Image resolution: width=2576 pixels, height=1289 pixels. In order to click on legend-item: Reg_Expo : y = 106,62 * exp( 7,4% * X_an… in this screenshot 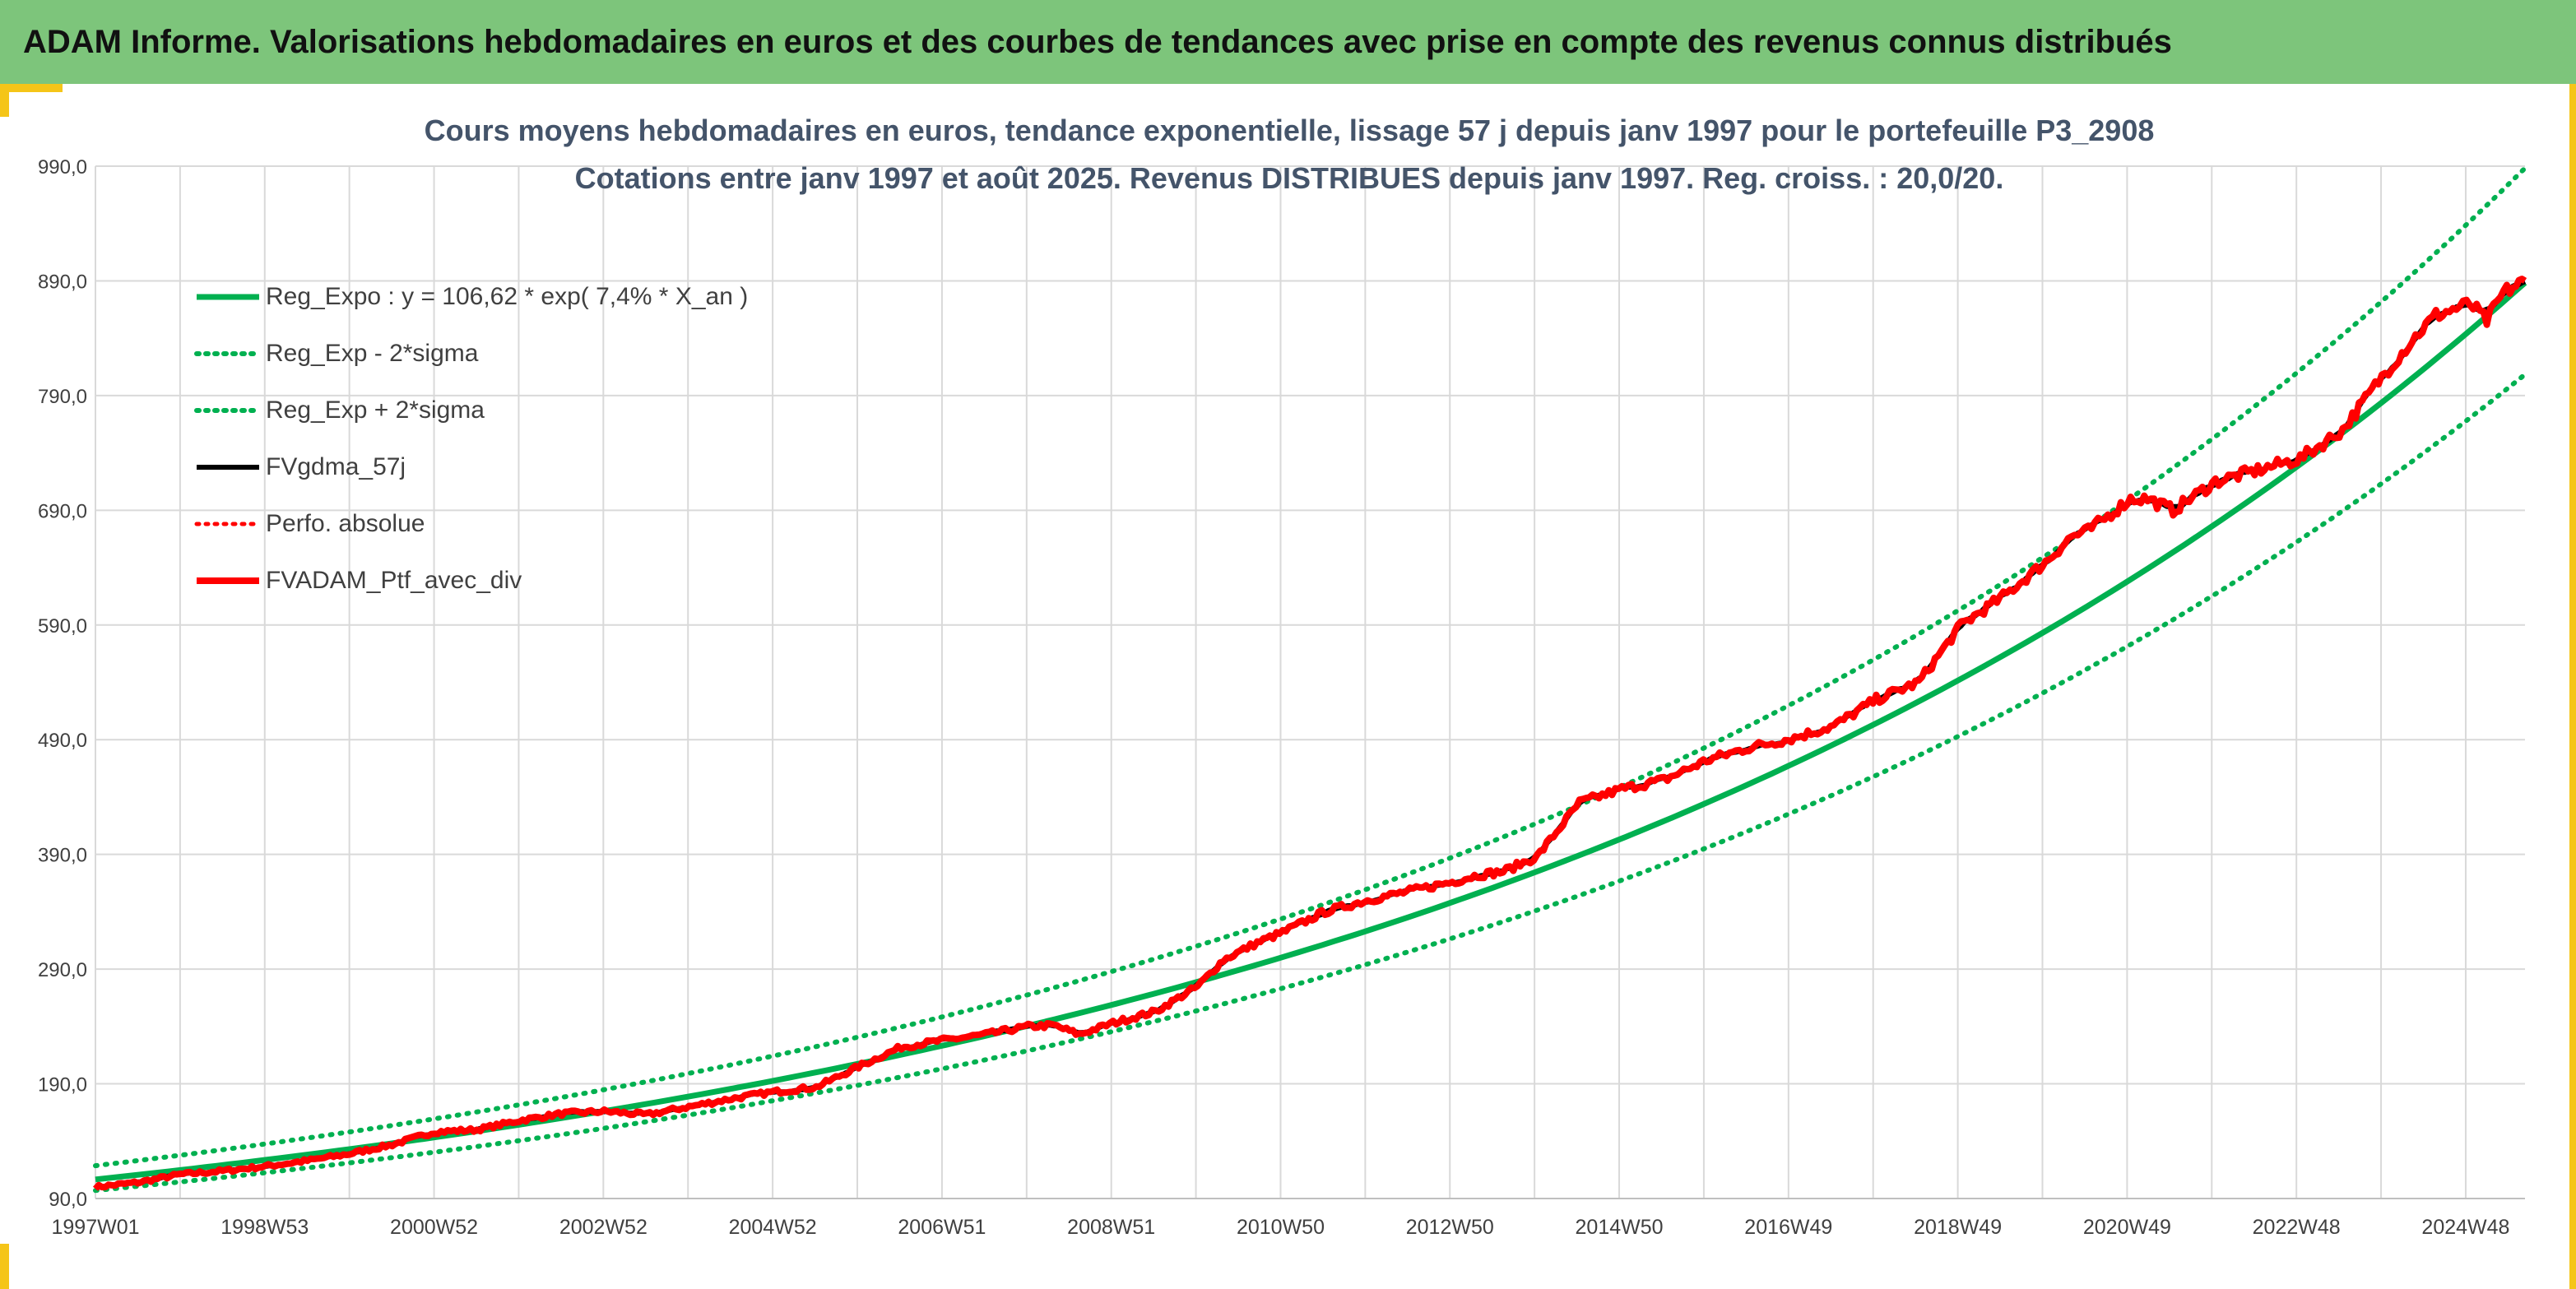, I will do `click(470, 296)`.